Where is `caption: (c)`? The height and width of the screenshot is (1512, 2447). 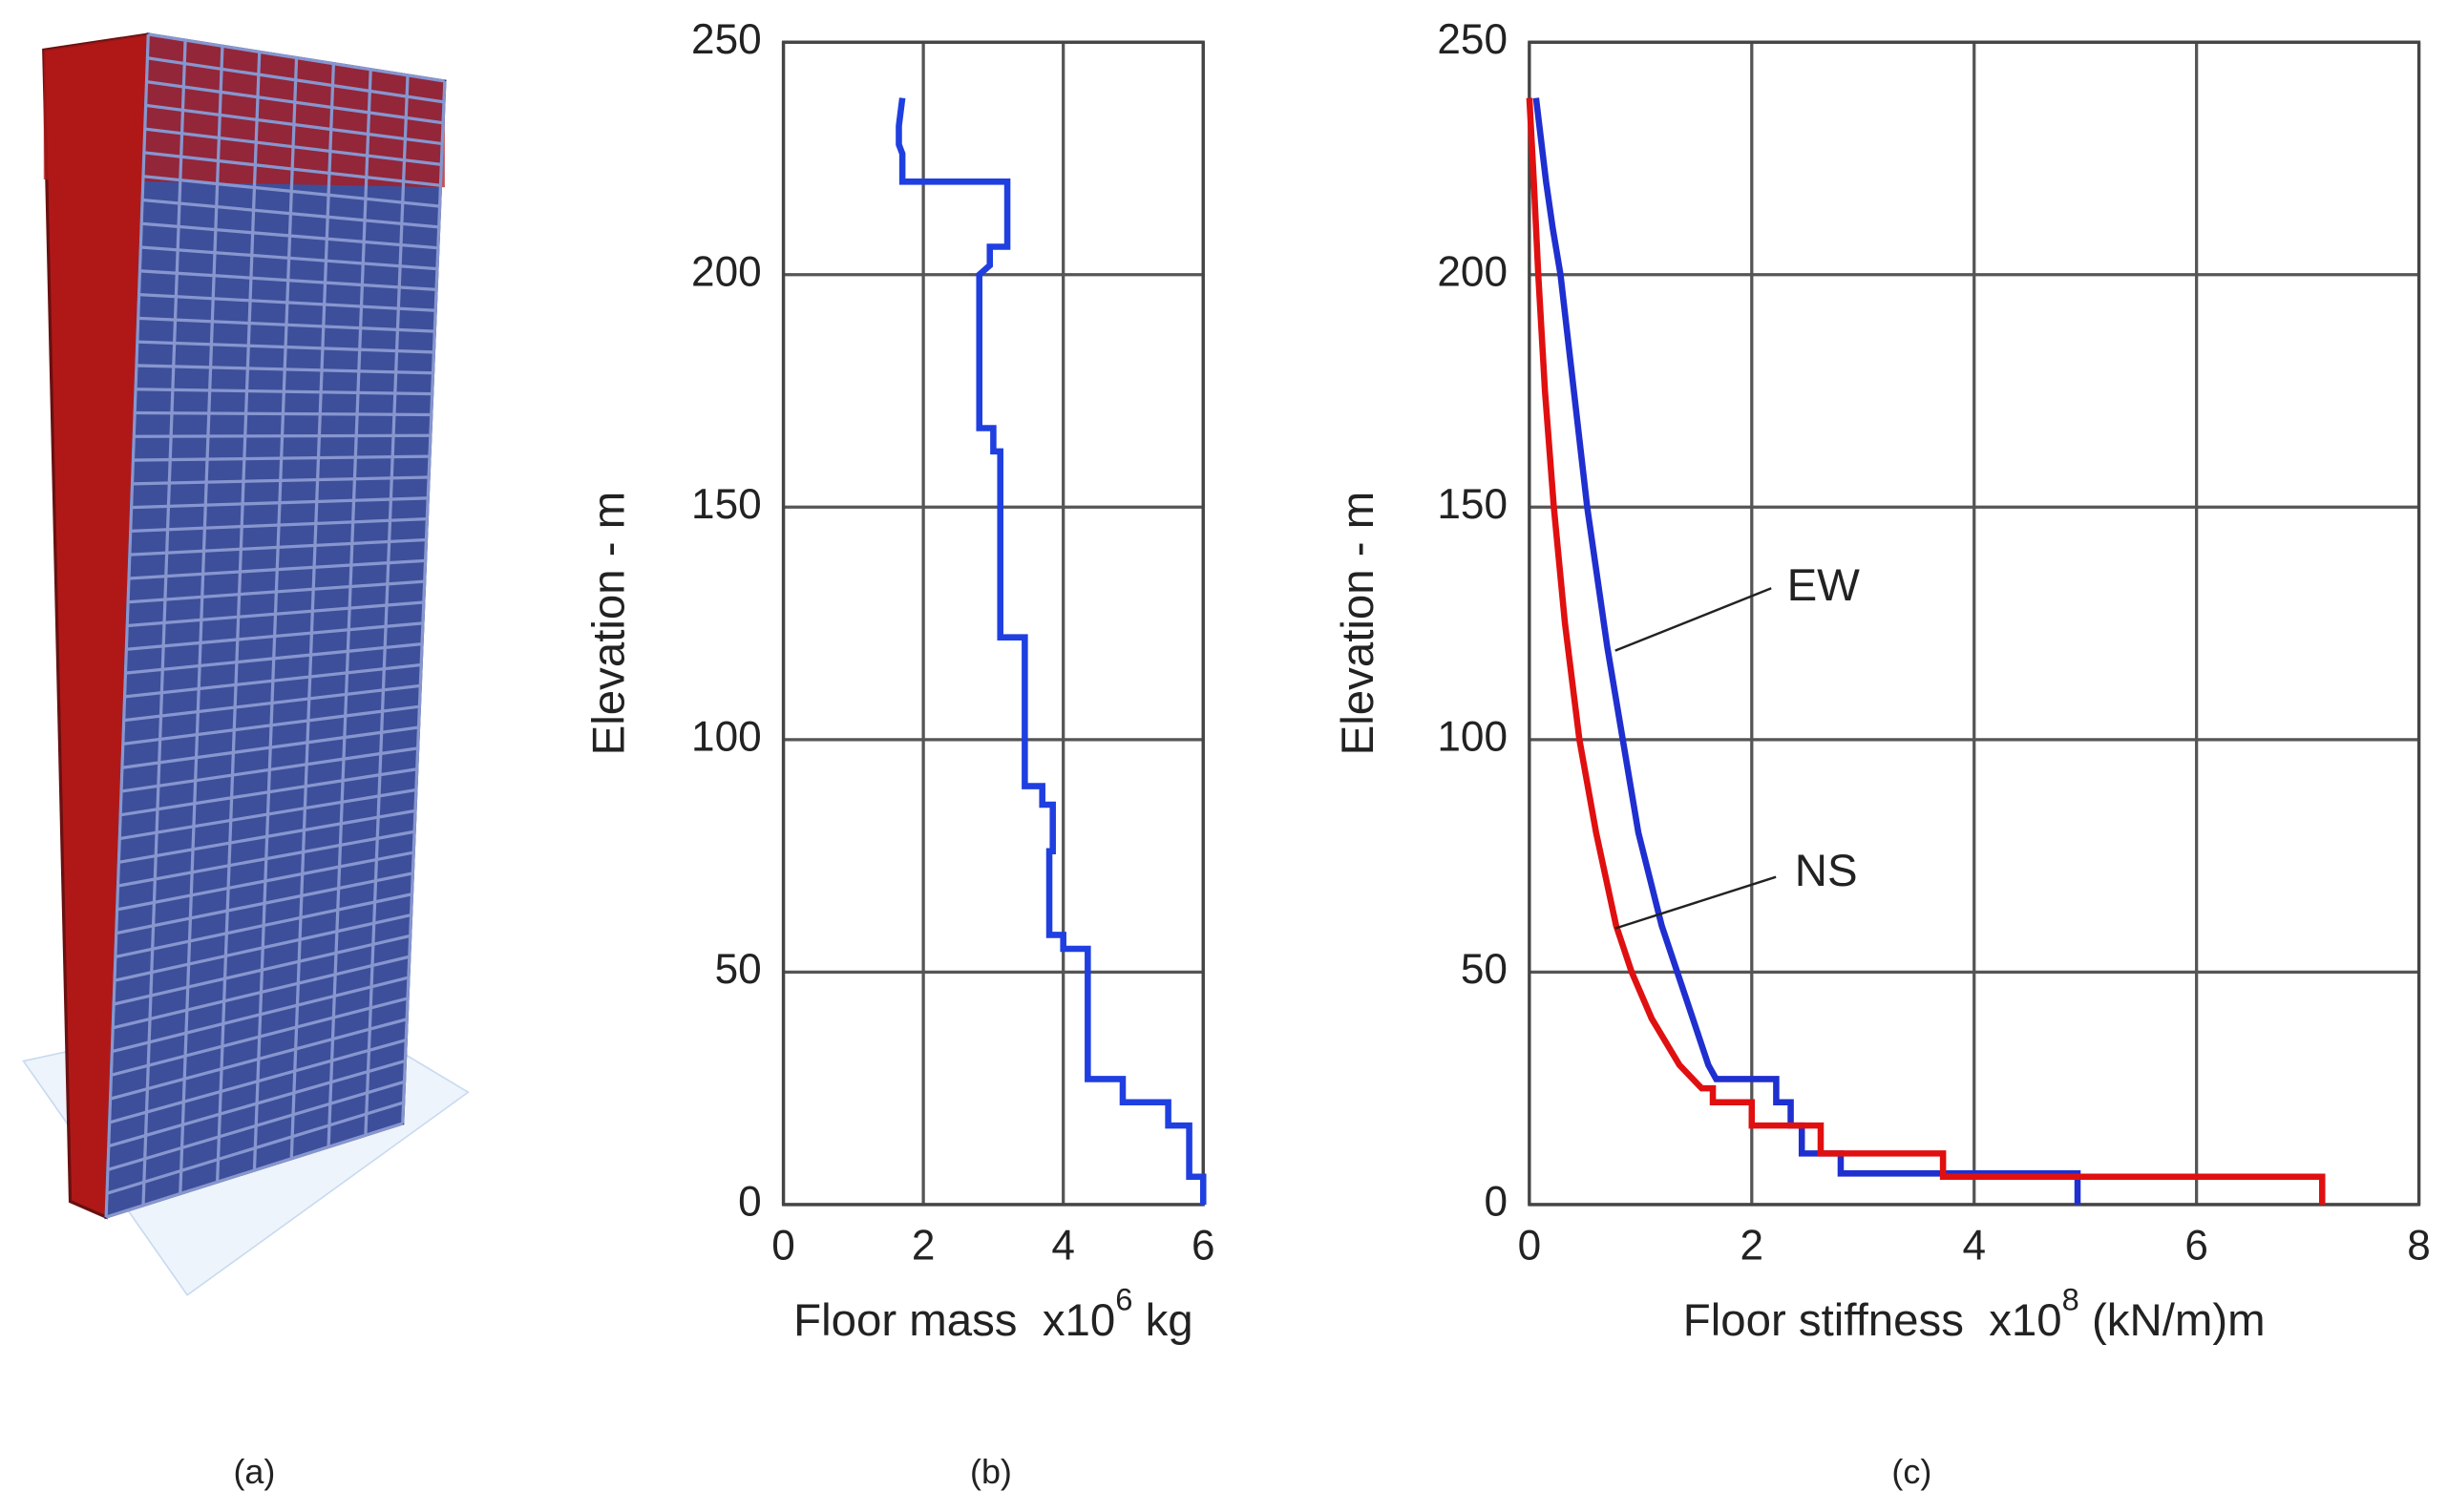 caption: (c) is located at coordinates (1911, 1472).